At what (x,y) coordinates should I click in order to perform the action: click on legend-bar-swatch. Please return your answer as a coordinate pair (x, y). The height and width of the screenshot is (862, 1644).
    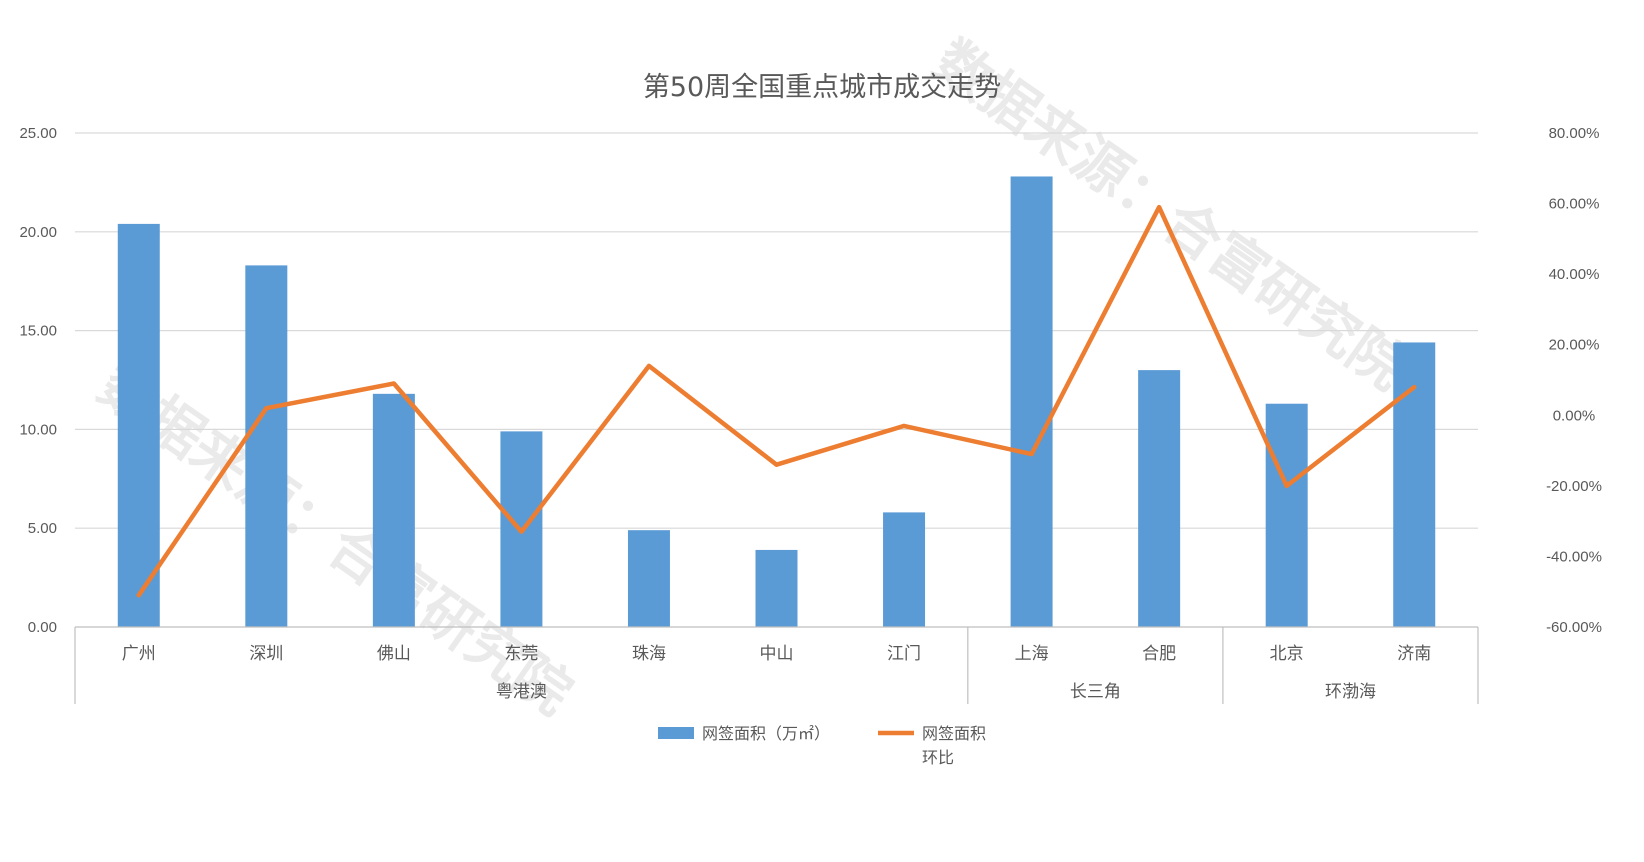
    Looking at the image, I should click on (676, 733).